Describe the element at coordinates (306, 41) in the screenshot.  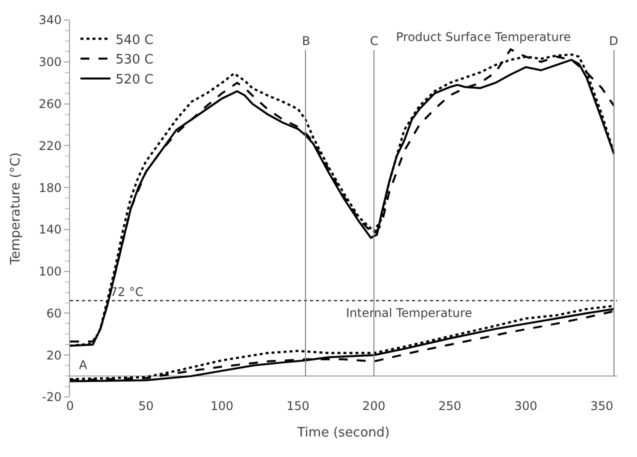
I see `ref-line-label: B` at that location.